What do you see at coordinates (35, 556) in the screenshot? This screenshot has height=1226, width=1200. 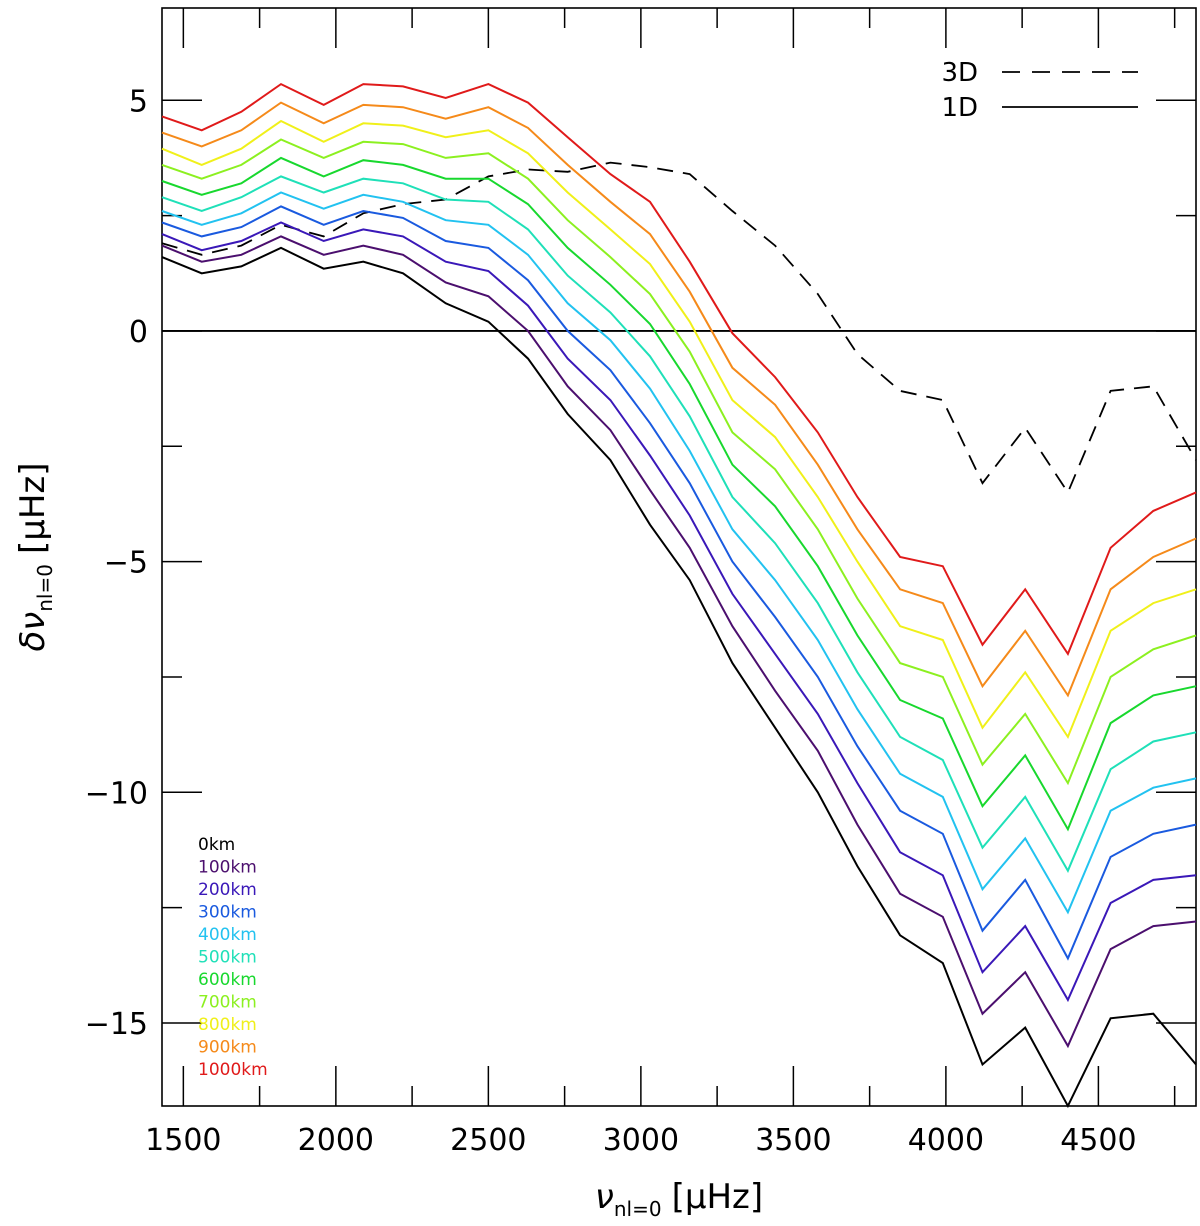 I see `y-axis-title: δνnl=0 [μHz]` at bounding box center [35, 556].